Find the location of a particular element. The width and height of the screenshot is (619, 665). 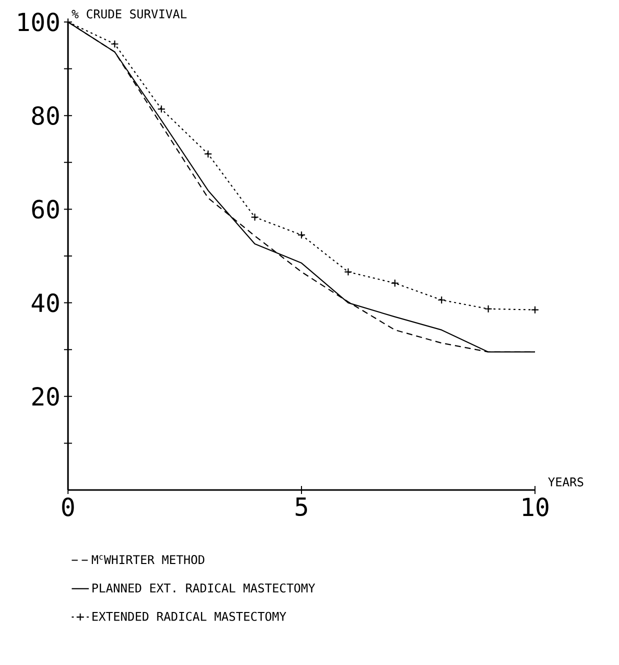

x-tick-label: 5 is located at coordinates (301, 507).